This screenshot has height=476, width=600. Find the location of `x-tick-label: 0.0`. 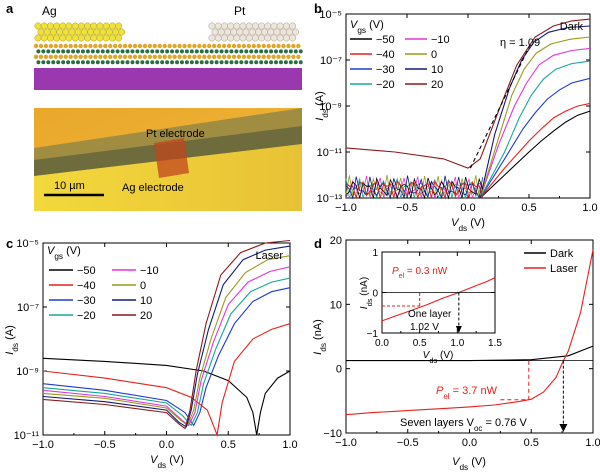

x-tick-label: 0.0 is located at coordinates (467, 208).